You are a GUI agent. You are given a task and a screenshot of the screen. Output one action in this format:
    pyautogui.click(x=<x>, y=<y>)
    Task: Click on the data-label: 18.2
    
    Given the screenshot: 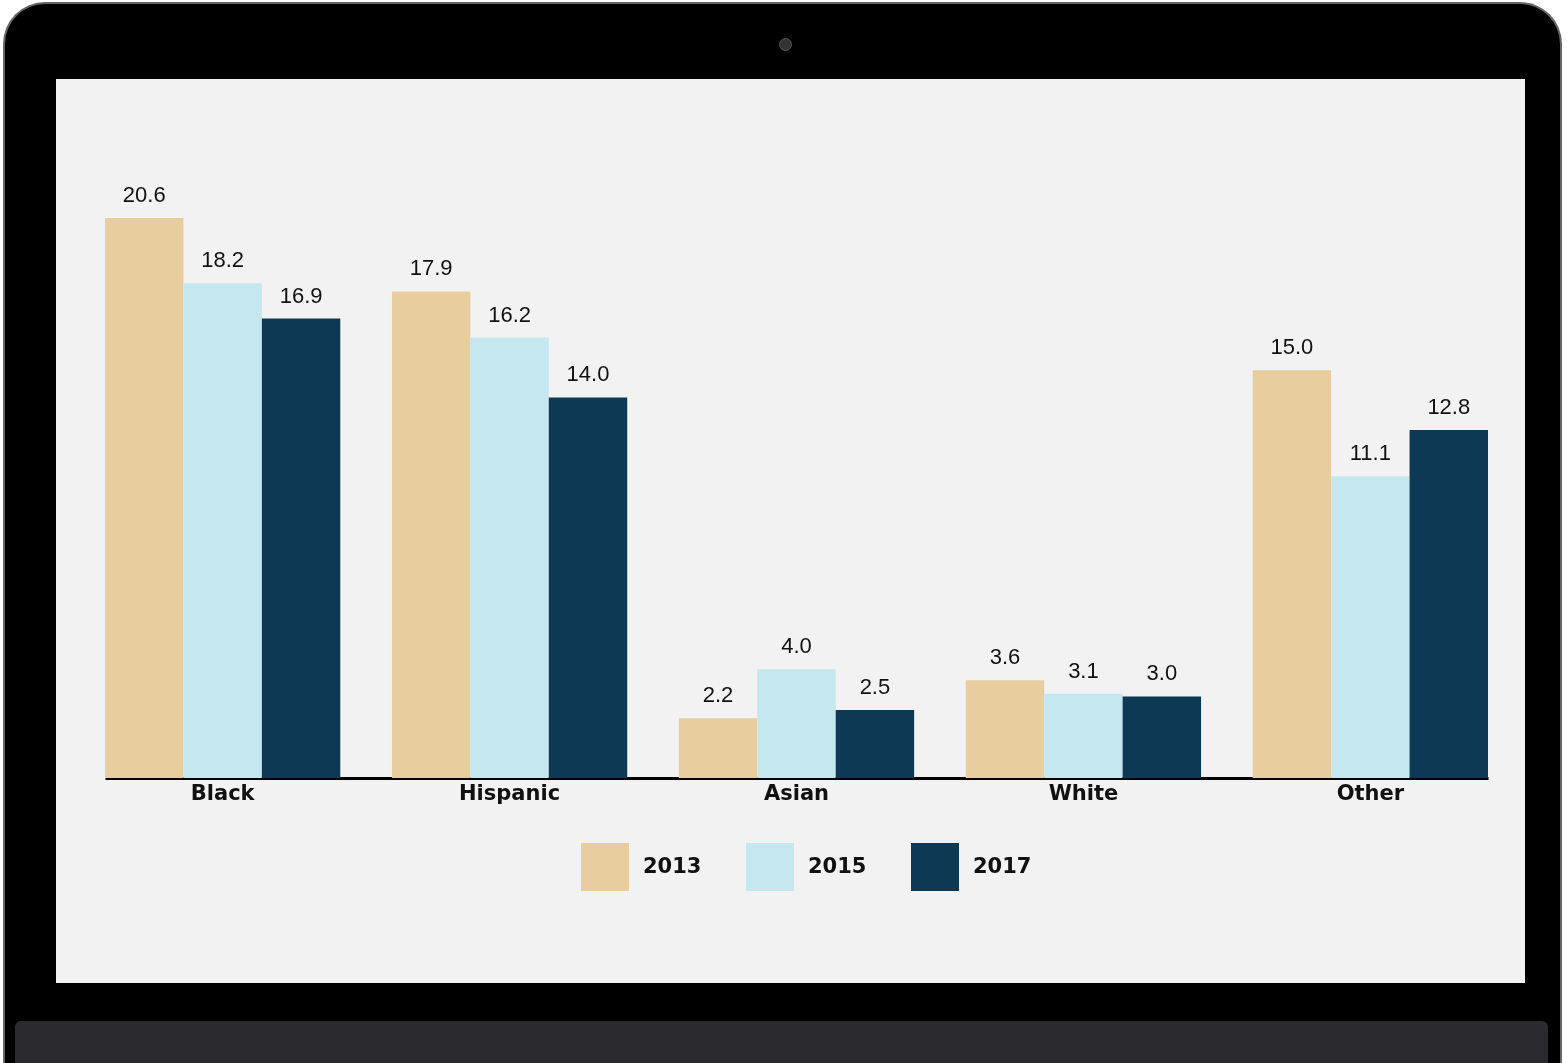 What is the action you would take?
    pyautogui.click(x=223, y=260)
    